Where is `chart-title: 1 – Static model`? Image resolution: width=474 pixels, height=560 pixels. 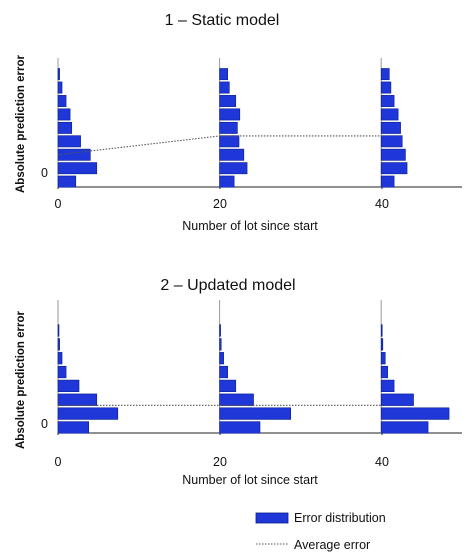 chart-title: 1 – Static model is located at coordinates (222, 20).